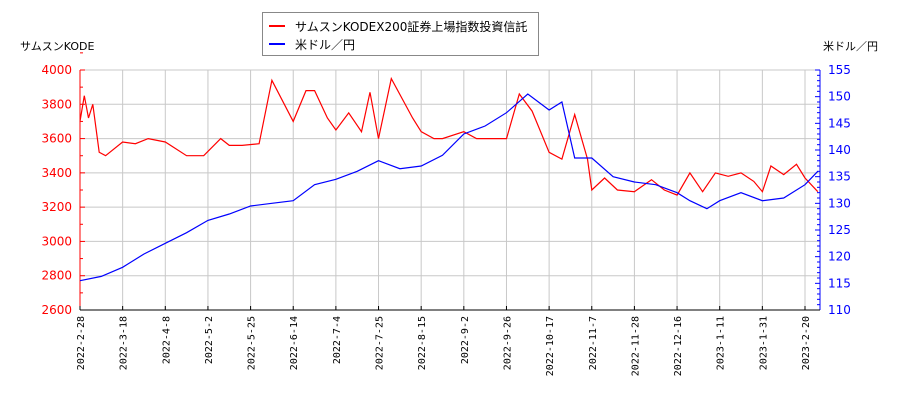 The height and width of the screenshot is (400, 900). What do you see at coordinates (294, 343) in the screenshot?
I see `x-axis-label: 2022-6-14` at bounding box center [294, 343].